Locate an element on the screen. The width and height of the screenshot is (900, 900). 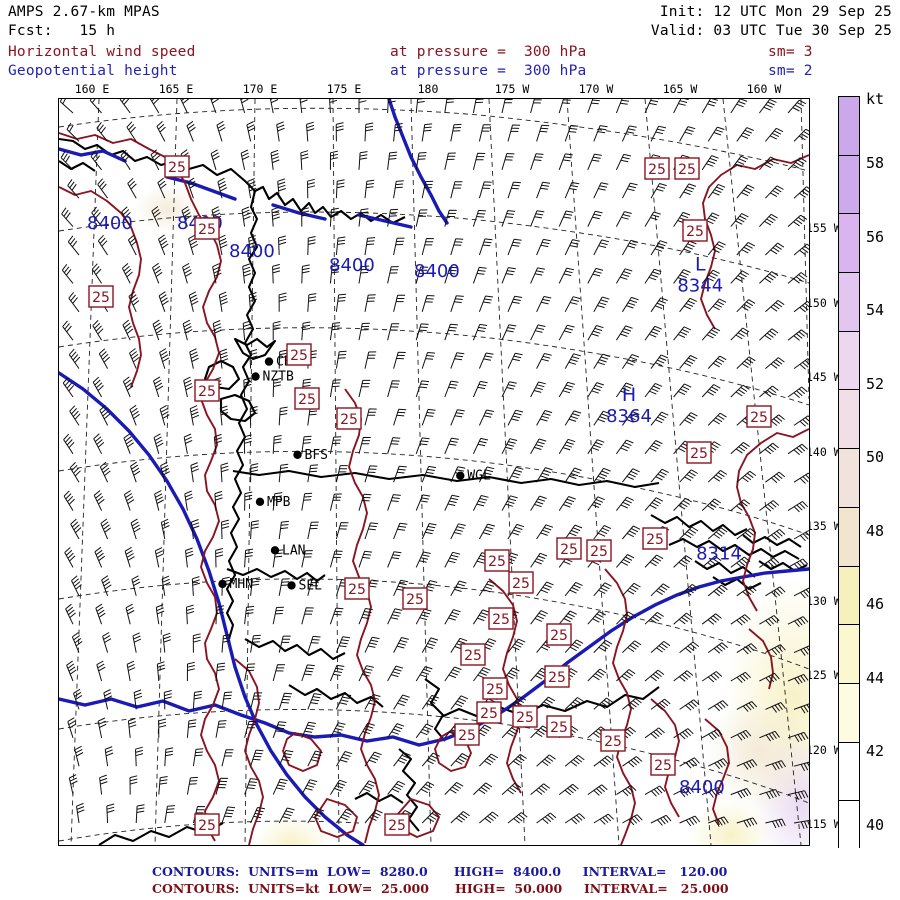
station-dot-SEL is located at coordinates (291, 585).